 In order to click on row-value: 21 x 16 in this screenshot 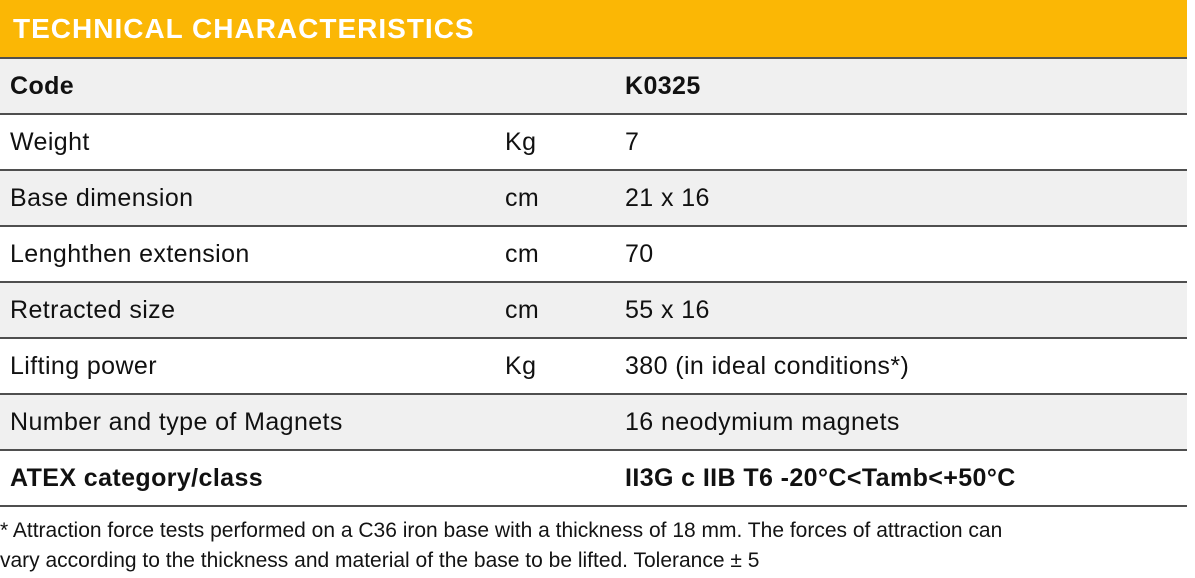, I will do `click(667, 197)`.